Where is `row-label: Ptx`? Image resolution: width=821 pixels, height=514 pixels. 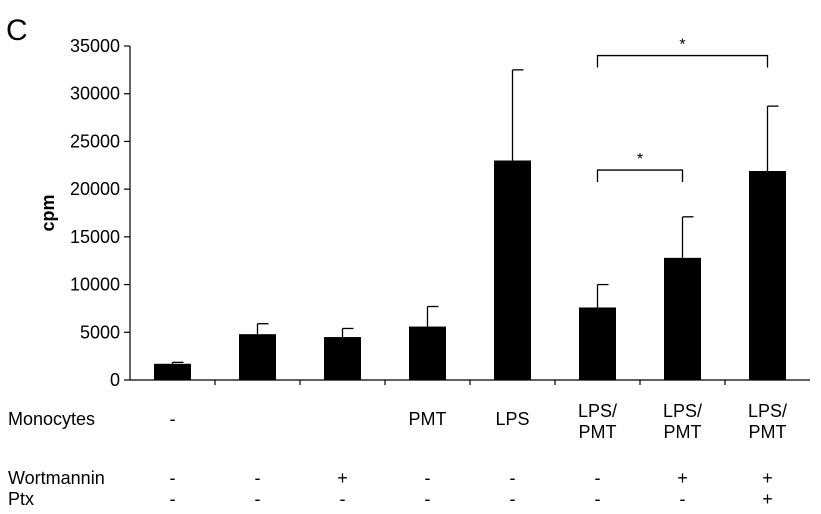 row-label: Ptx is located at coordinates (21, 499).